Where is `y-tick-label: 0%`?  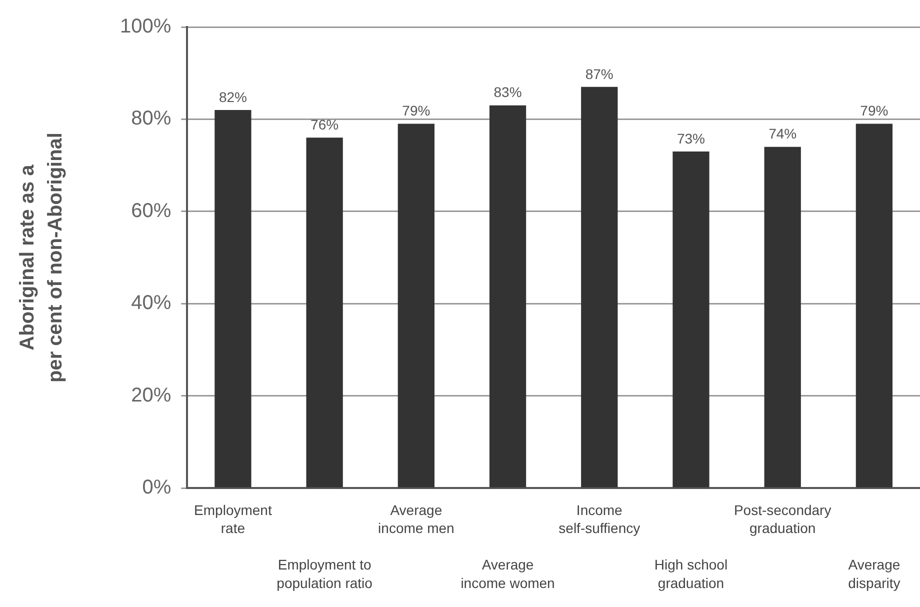
y-tick-label: 0% is located at coordinates (157, 487).